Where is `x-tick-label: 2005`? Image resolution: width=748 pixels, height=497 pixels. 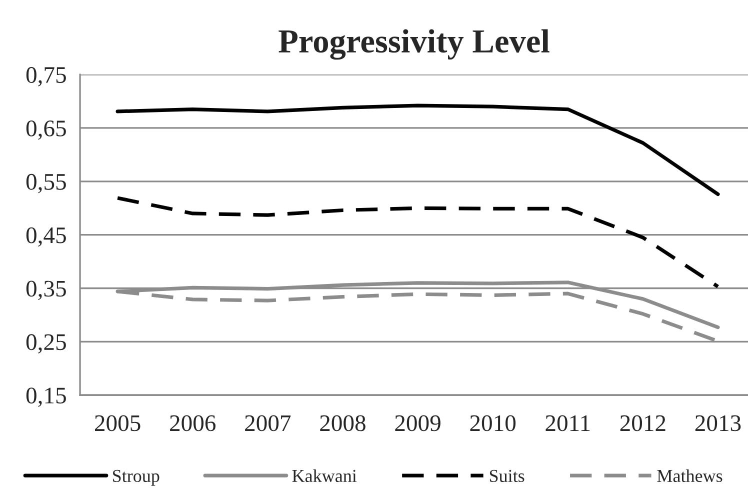 x-tick-label: 2005 is located at coordinates (117, 423).